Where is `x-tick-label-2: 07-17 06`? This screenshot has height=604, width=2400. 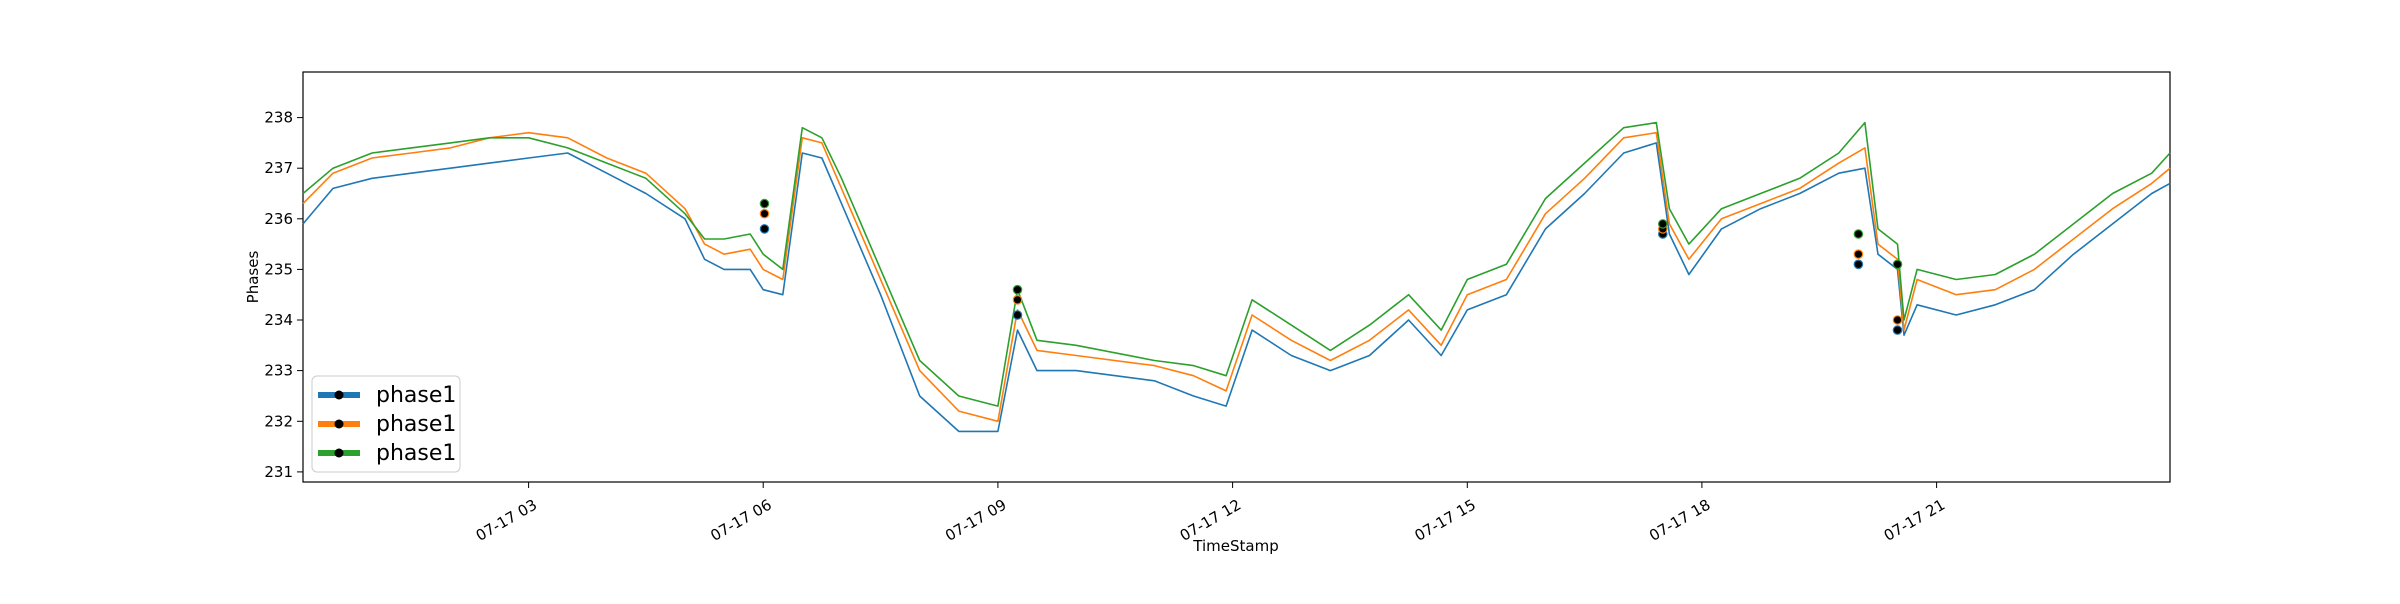
x-tick-label-2: 07-17 06 is located at coordinates (740, 520).